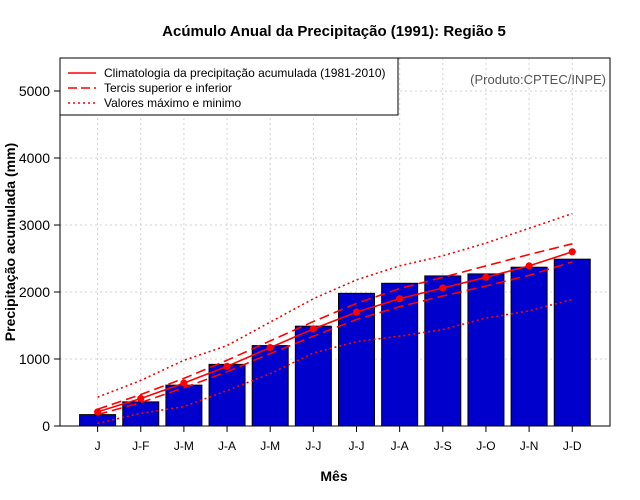 This screenshot has width=640, height=500. I want to click on y-axis-label: Precipitação acumulada (mm), so click(10, 242).